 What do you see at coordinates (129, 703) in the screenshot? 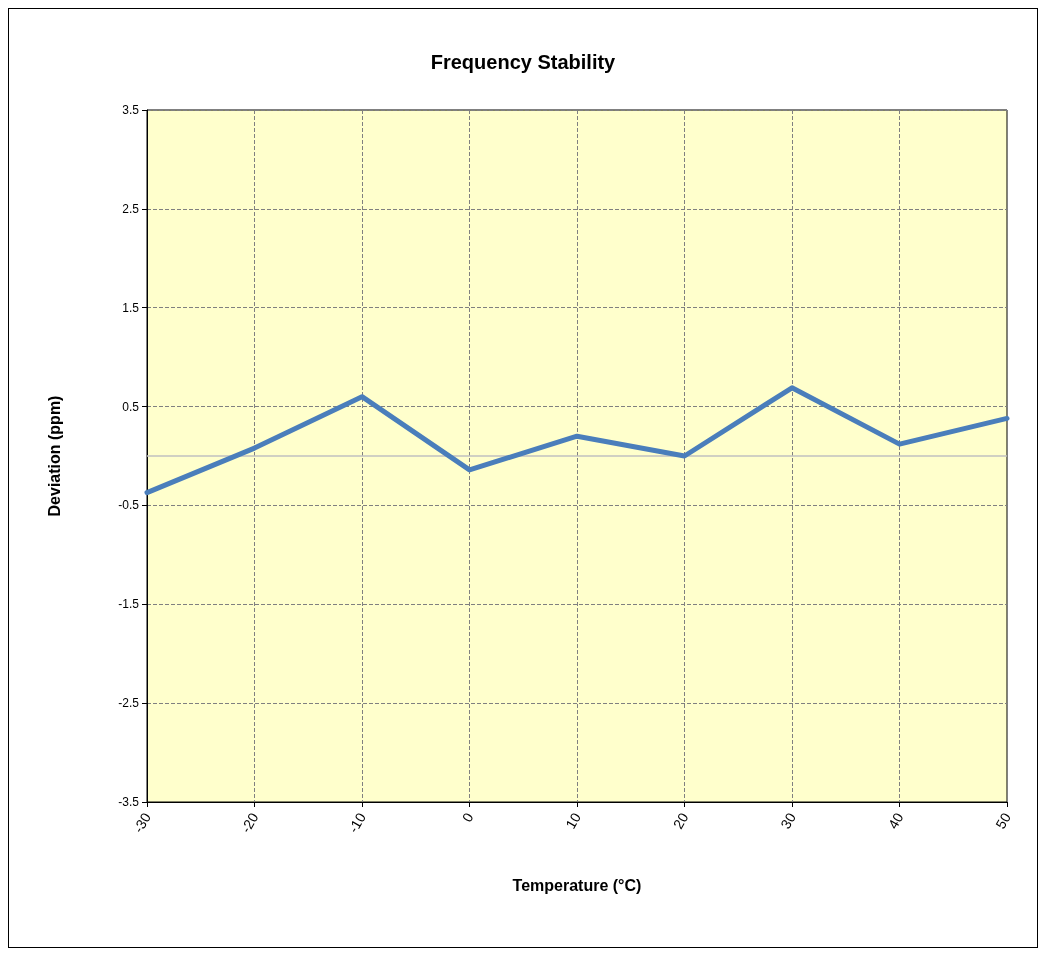
I see `y-tick-label: -2.5` at bounding box center [129, 703].